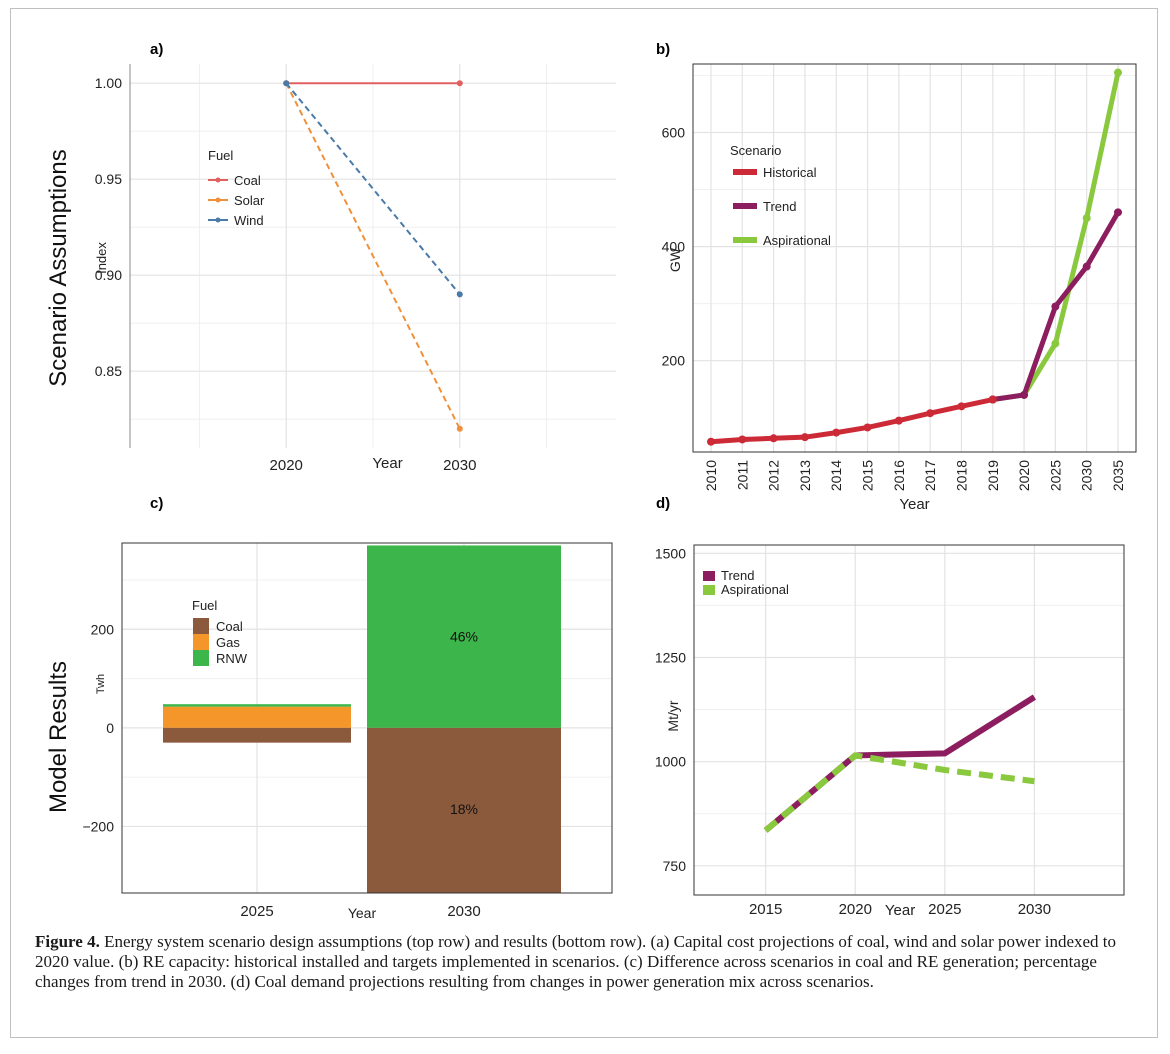 Image resolution: width=1170 pixels, height=1054 pixels. What do you see at coordinates (855, 909) in the screenshot?
I see `panel-d-xtick-label: 2020` at bounding box center [855, 909].